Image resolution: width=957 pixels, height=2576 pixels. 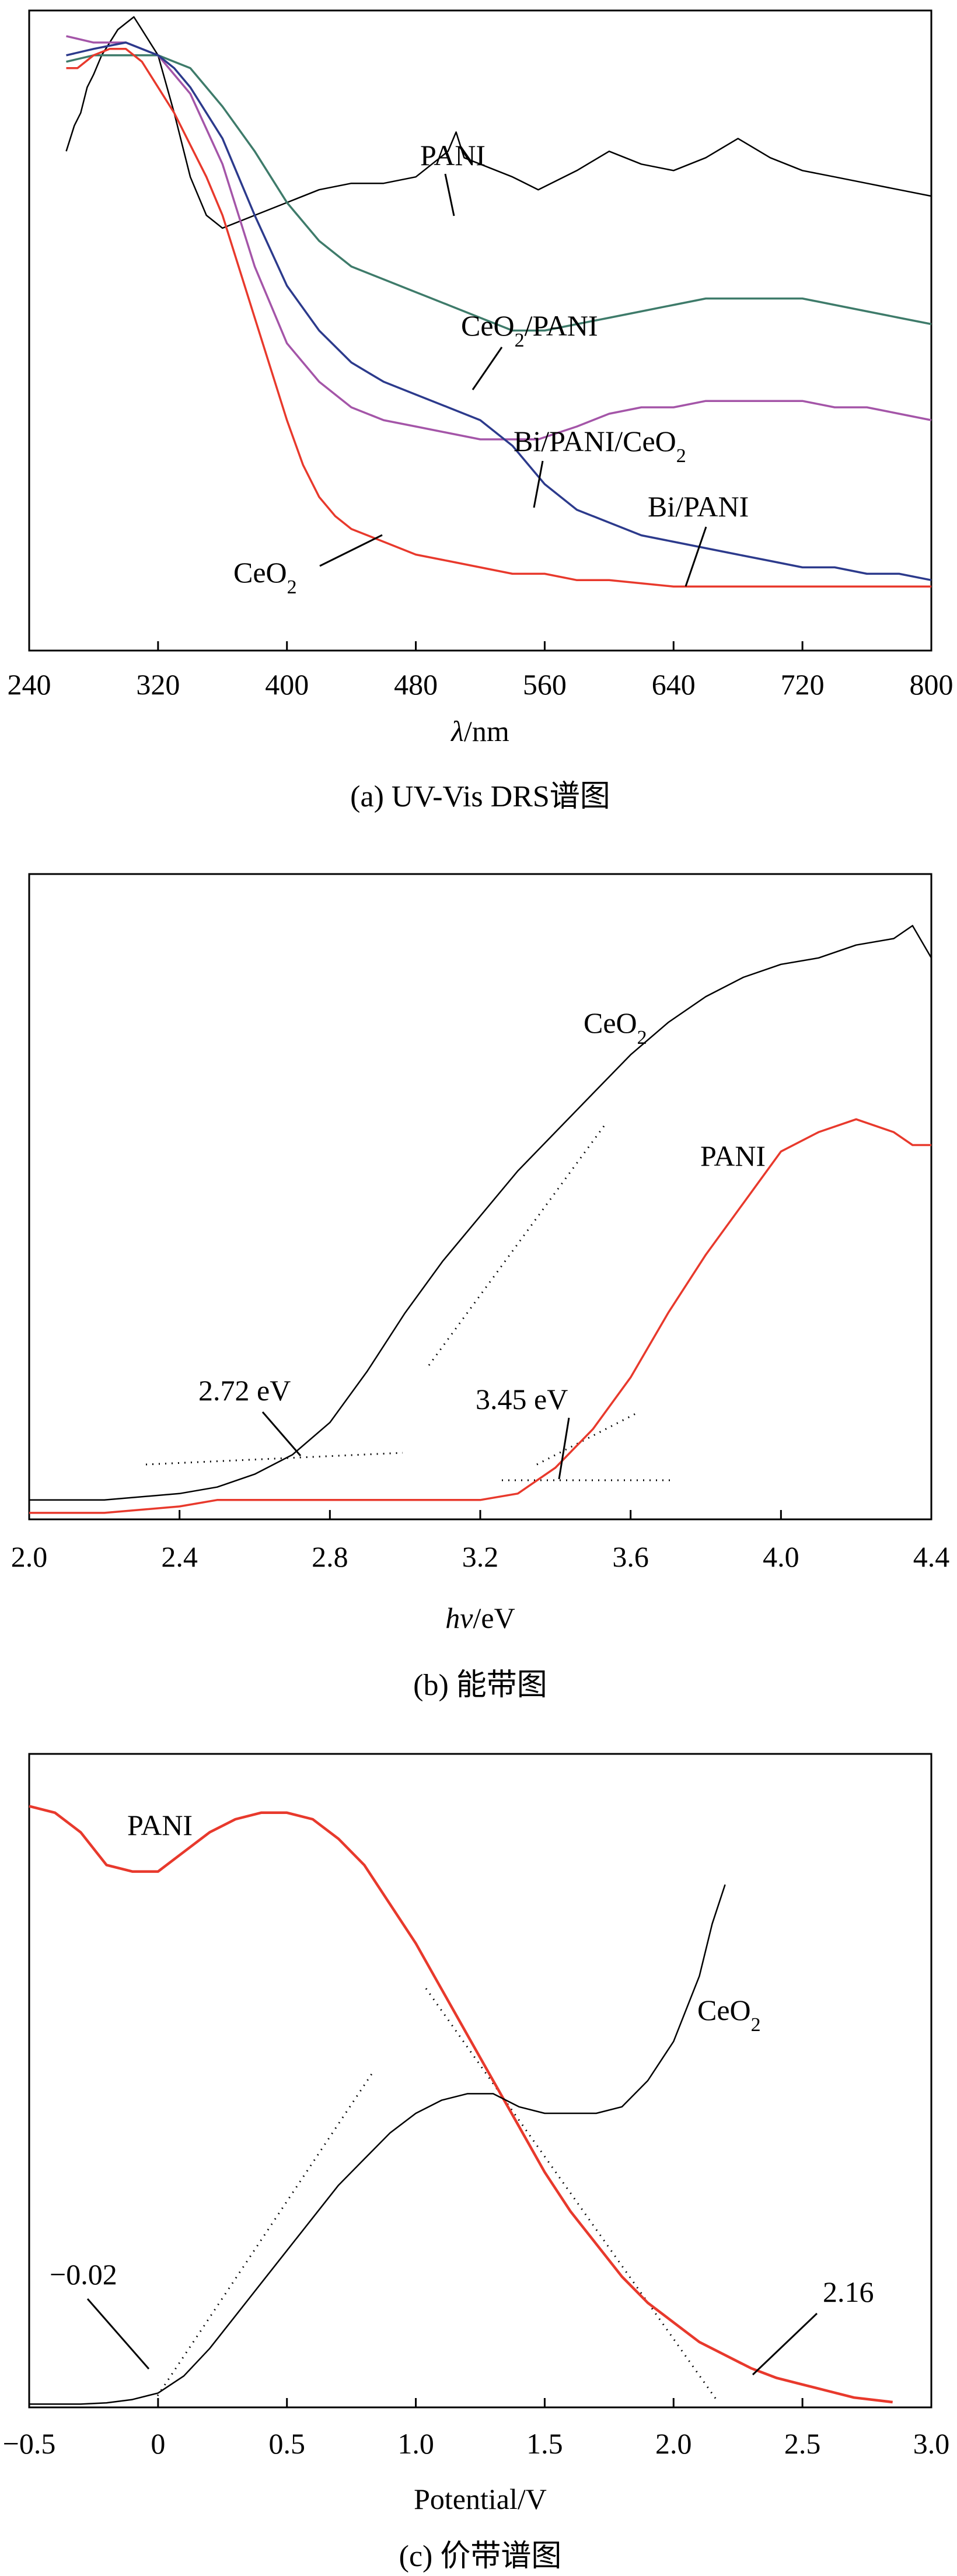 What do you see at coordinates (160, 1825) in the screenshot?
I see `label-c-pani: PANI` at bounding box center [160, 1825].